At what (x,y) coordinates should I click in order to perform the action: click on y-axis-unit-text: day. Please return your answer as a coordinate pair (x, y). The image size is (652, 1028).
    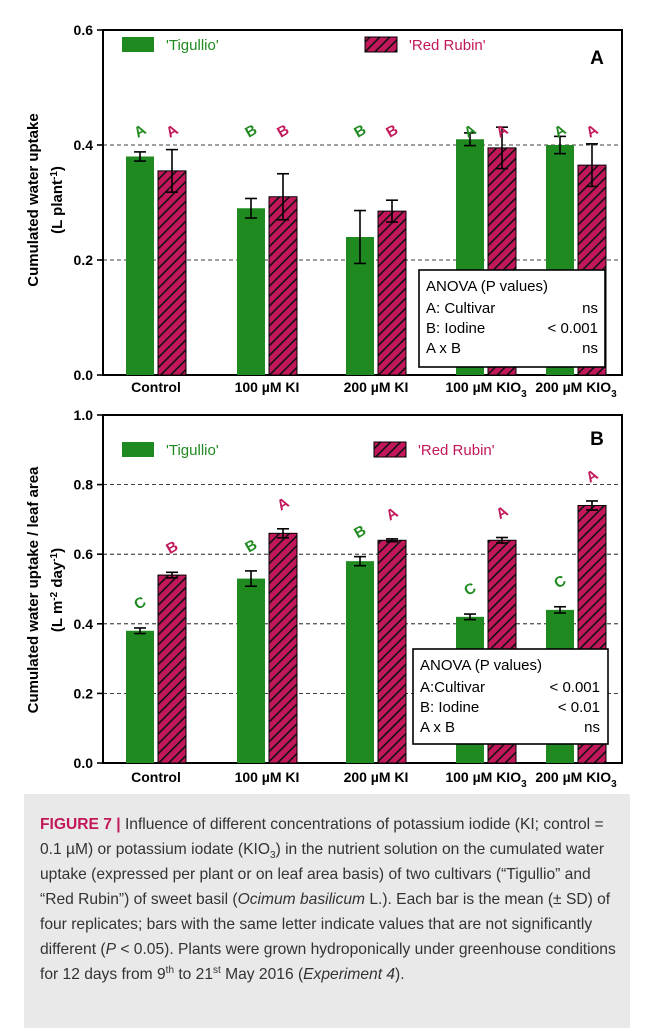
    Looking at the image, I should click on (57, 576).